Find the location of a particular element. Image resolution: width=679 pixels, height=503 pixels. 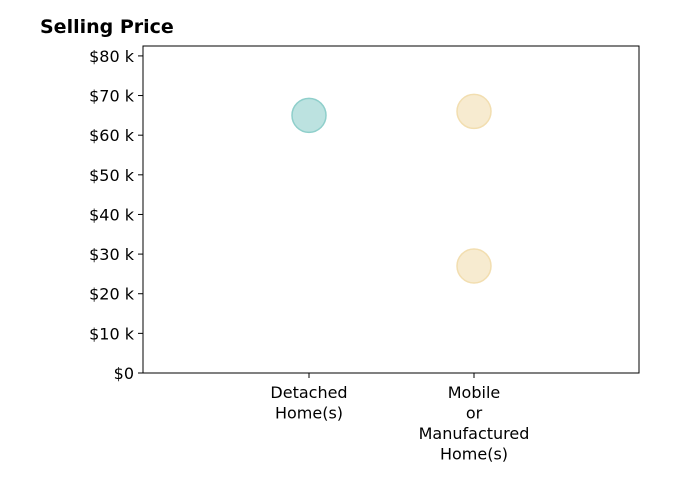

y-tick-label-8: $80 k is located at coordinates (112, 56).